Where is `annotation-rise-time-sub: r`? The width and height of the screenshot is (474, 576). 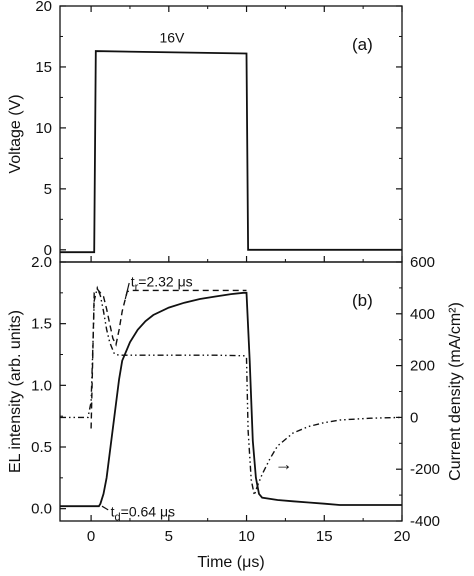
annotation-rise-time-sub: r is located at coordinates (137, 288).